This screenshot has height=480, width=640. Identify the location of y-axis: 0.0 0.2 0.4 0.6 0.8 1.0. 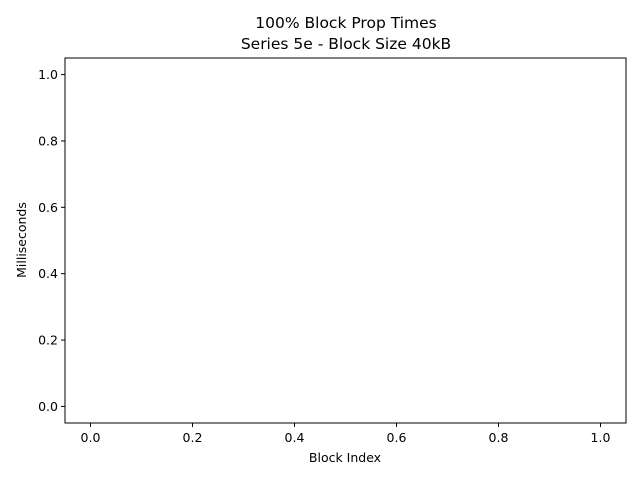
(51, 240).